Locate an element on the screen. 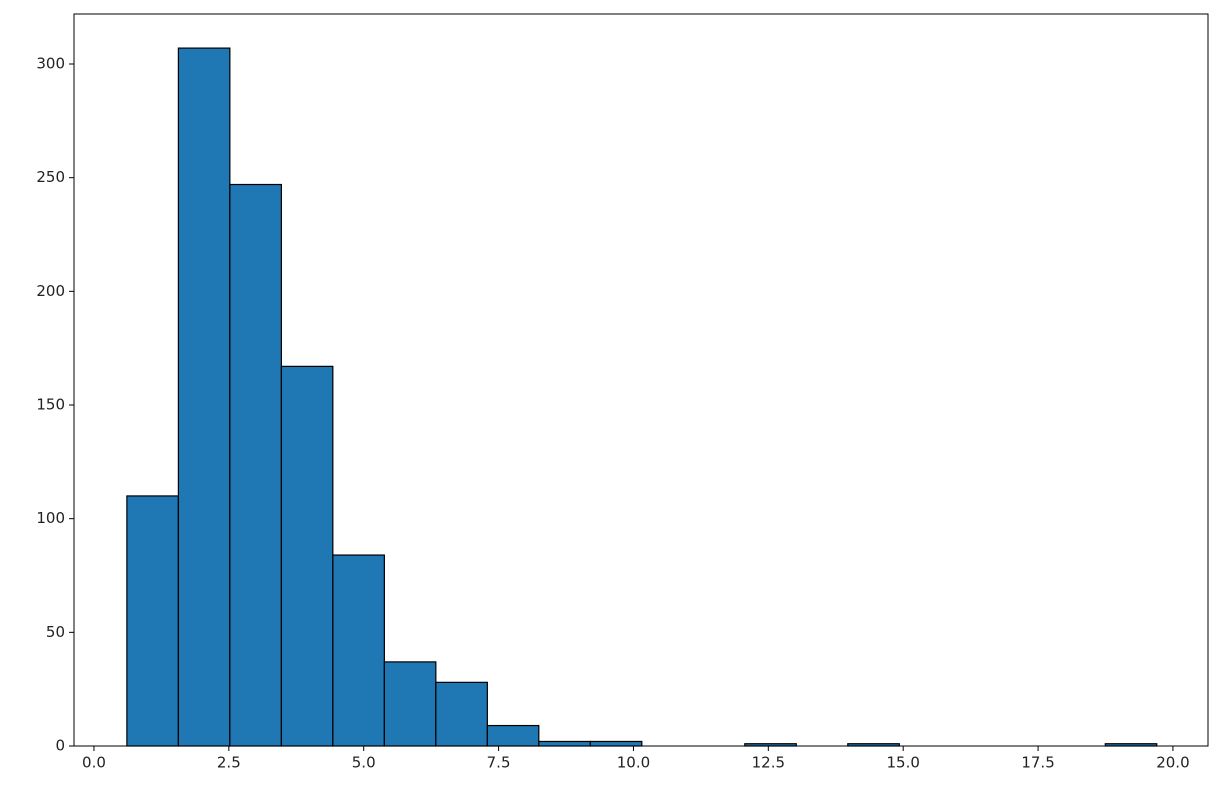 Image resolution: width=1232 pixels, height=803 pixels. x-tick-label: 10.0 is located at coordinates (633, 763).